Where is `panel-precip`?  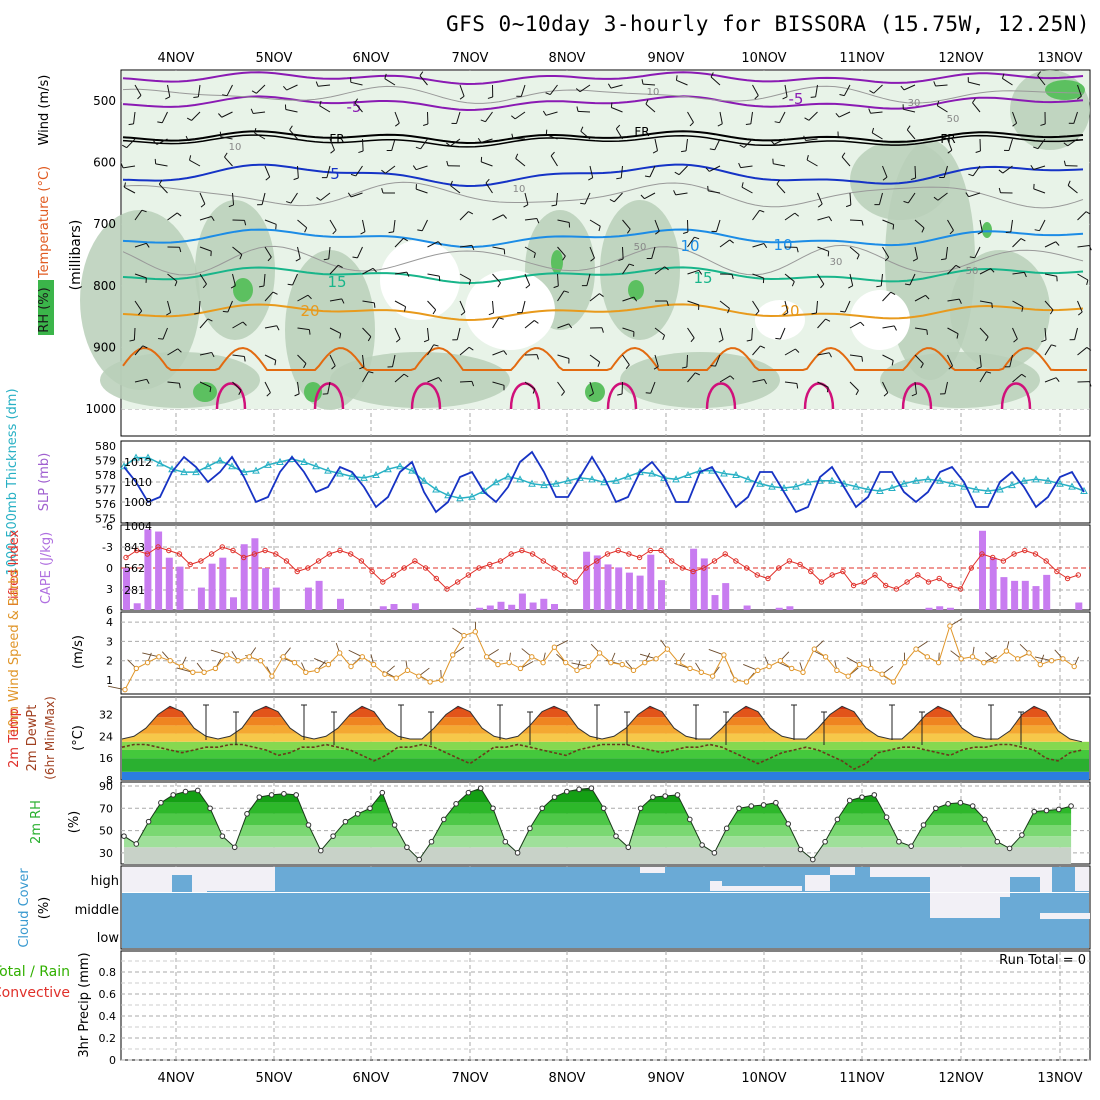 panel-precip is located at coordinates (605, 1005).